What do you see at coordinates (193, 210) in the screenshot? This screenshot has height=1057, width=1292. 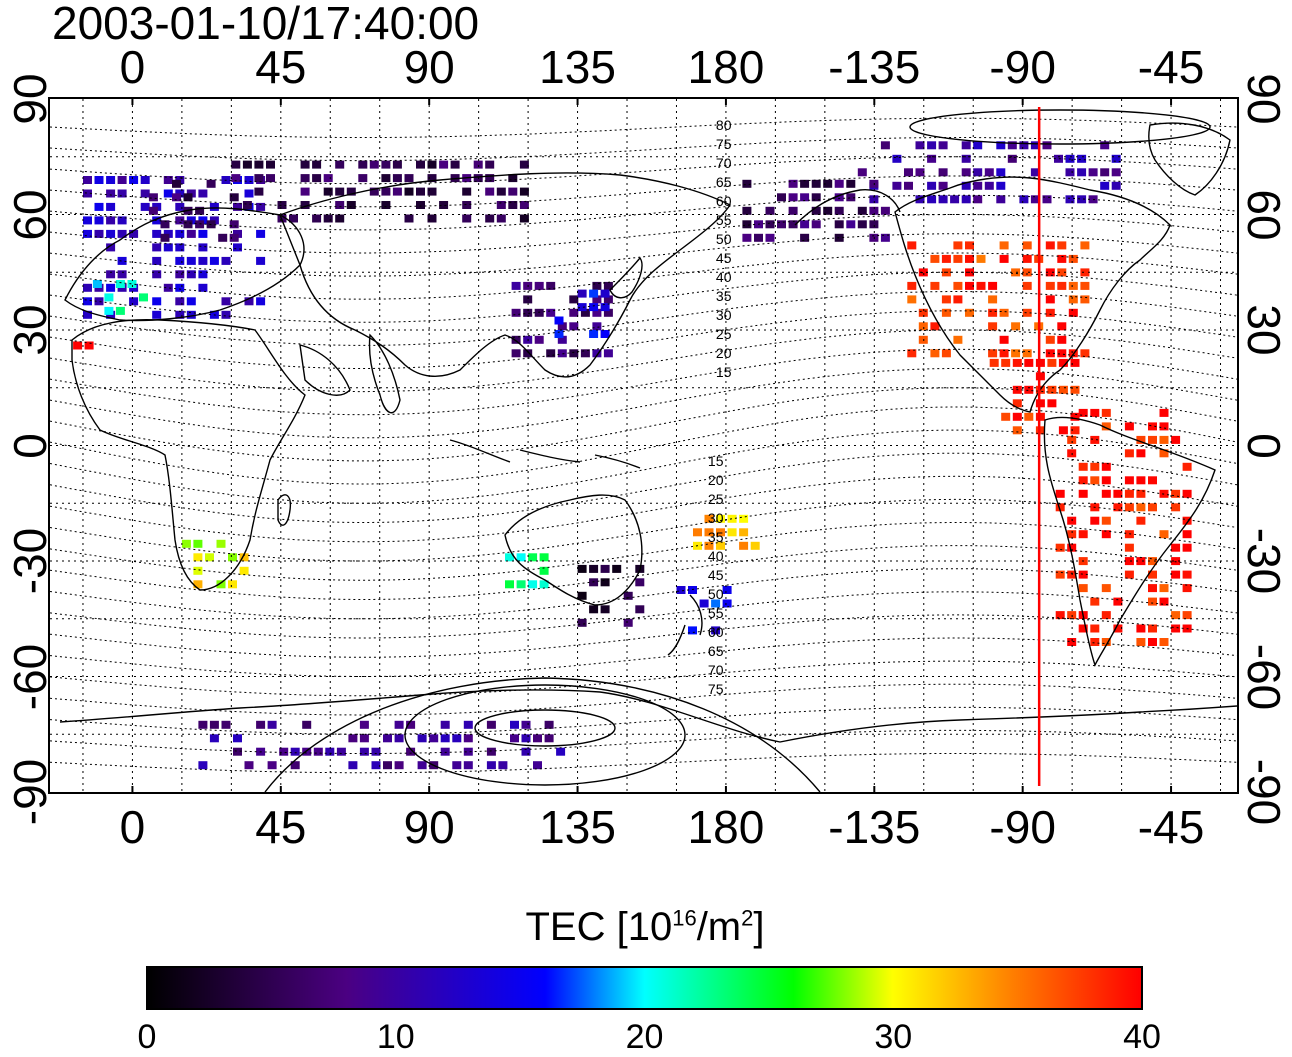 I see `tec-region-scandinavia` at bounding box center [193, 210].